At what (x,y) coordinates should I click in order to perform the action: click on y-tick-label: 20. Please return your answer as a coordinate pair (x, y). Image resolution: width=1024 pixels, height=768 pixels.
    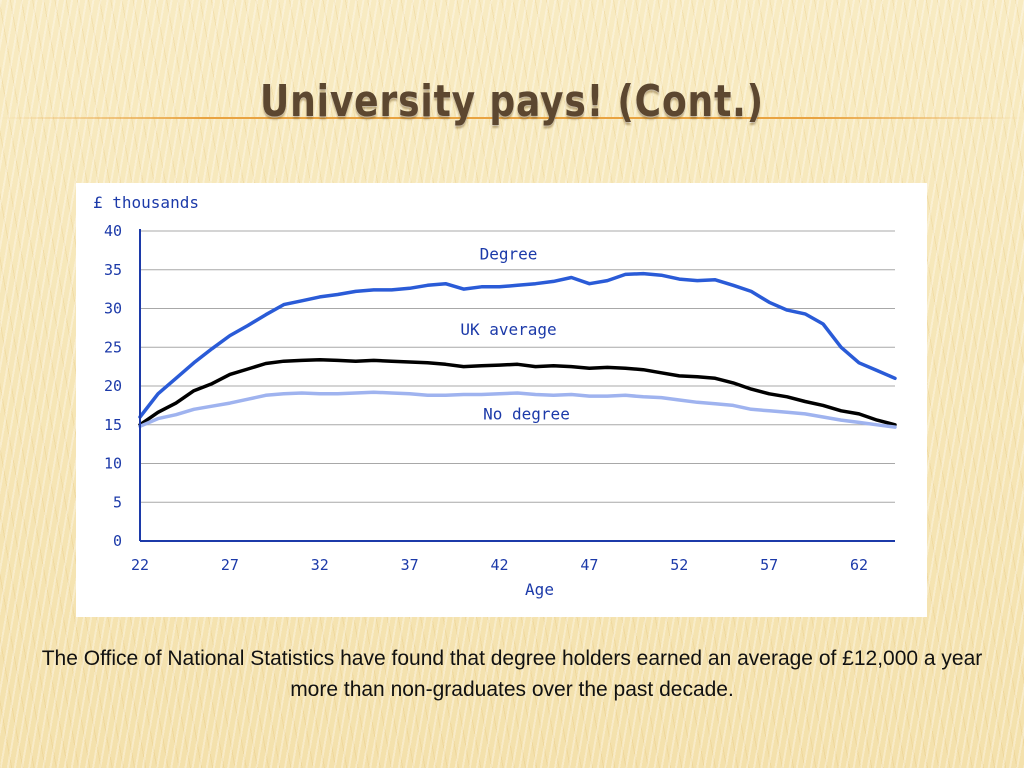
    Looking at the image, I should click on (113, 386).